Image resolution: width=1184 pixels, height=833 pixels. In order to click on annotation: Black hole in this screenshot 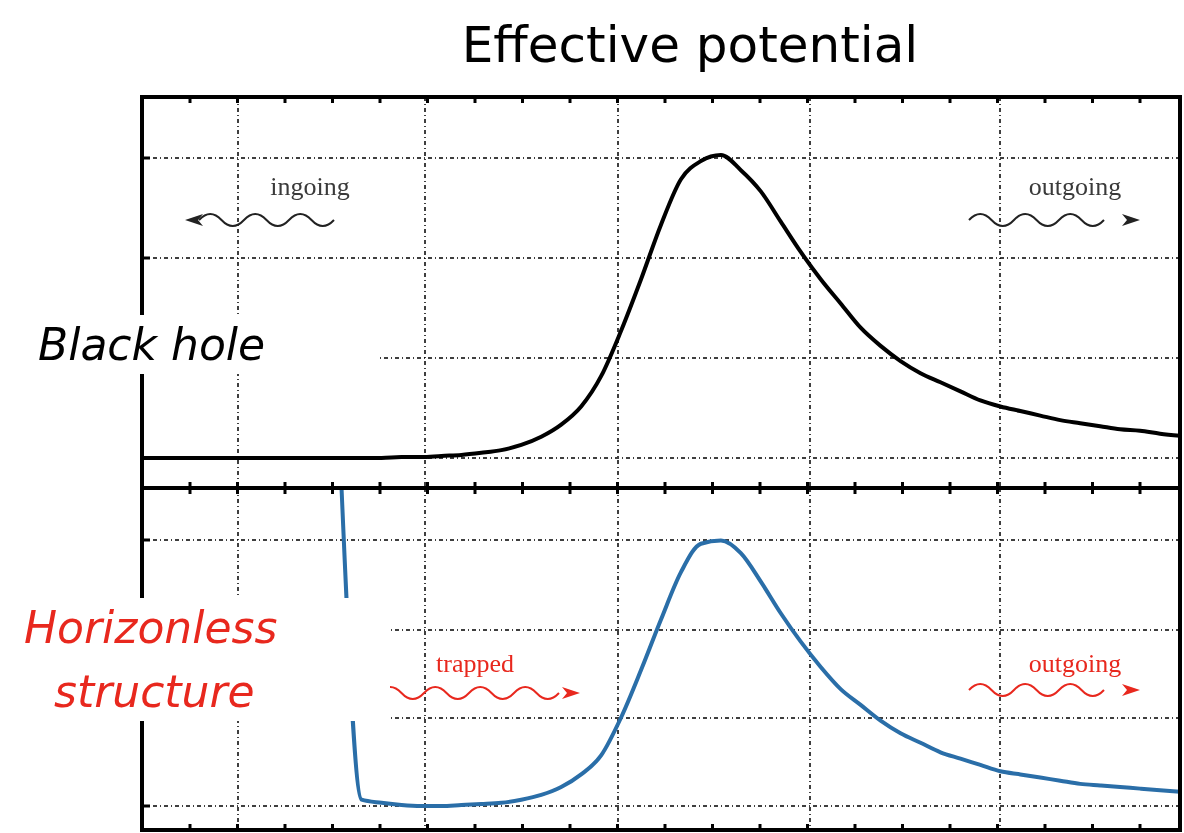, I will do `click(152, 344)`.